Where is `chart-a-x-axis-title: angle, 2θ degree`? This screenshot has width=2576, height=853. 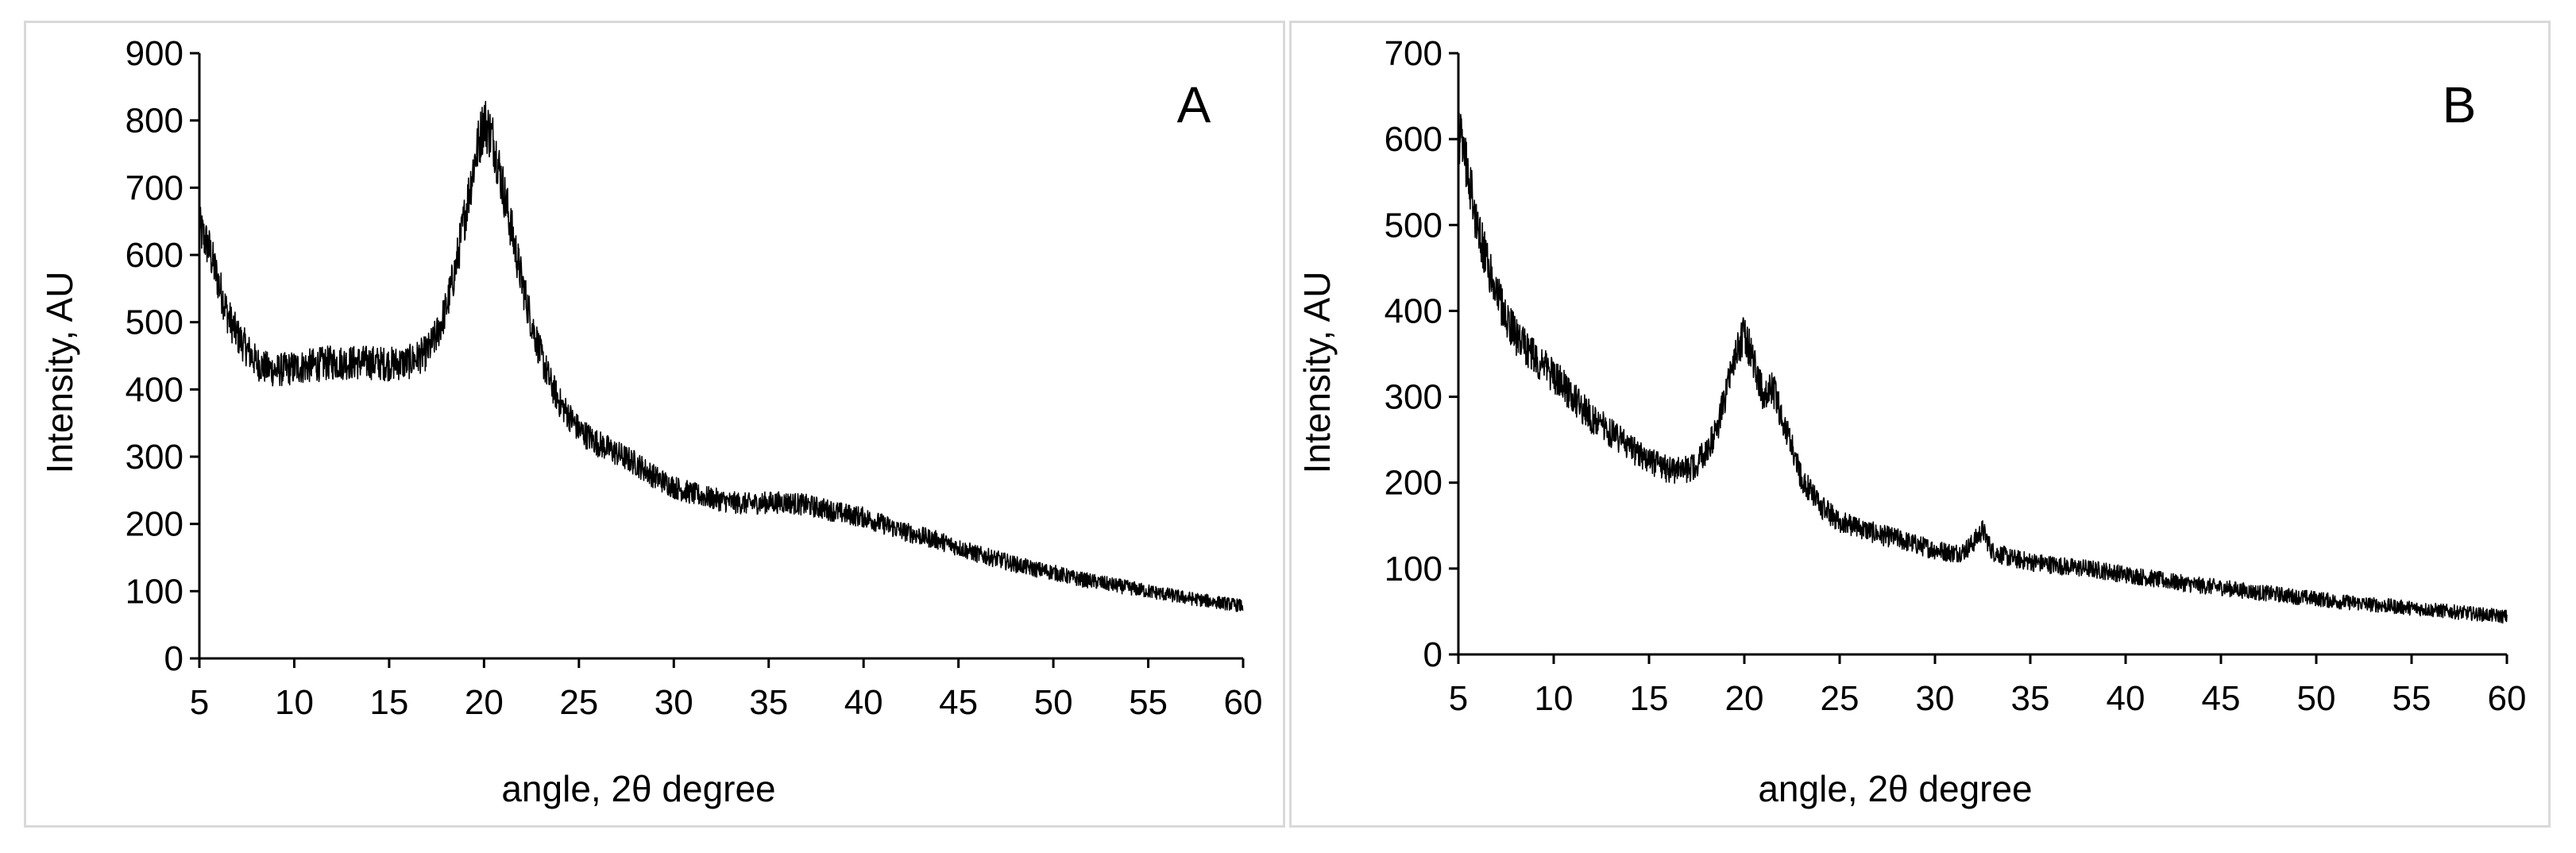 chart-a-x-axis-title: angle, 2θ degree is located at coordinates (638, 788).